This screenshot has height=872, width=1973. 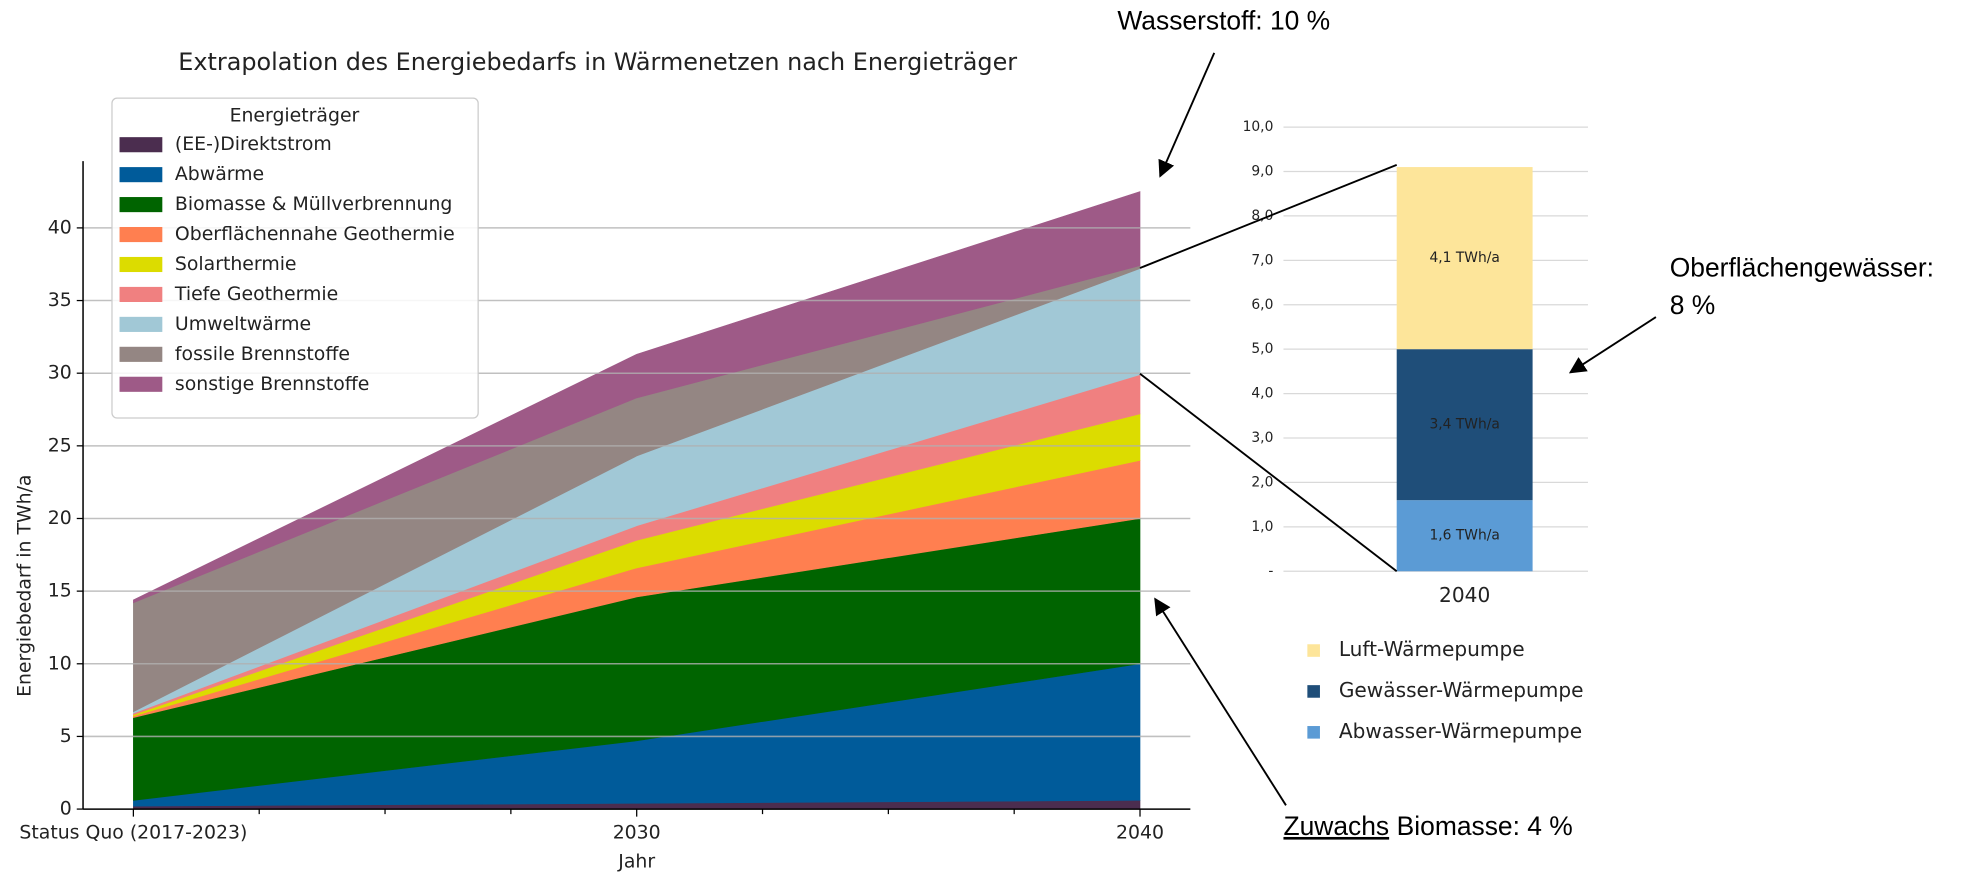 I want to click on legend-box, so click(x=295, y=258).